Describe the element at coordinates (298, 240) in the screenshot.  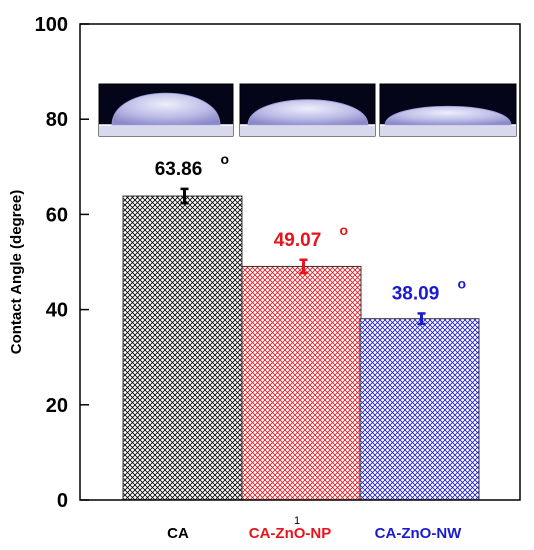
I see `value-label: 49.07` at that location.